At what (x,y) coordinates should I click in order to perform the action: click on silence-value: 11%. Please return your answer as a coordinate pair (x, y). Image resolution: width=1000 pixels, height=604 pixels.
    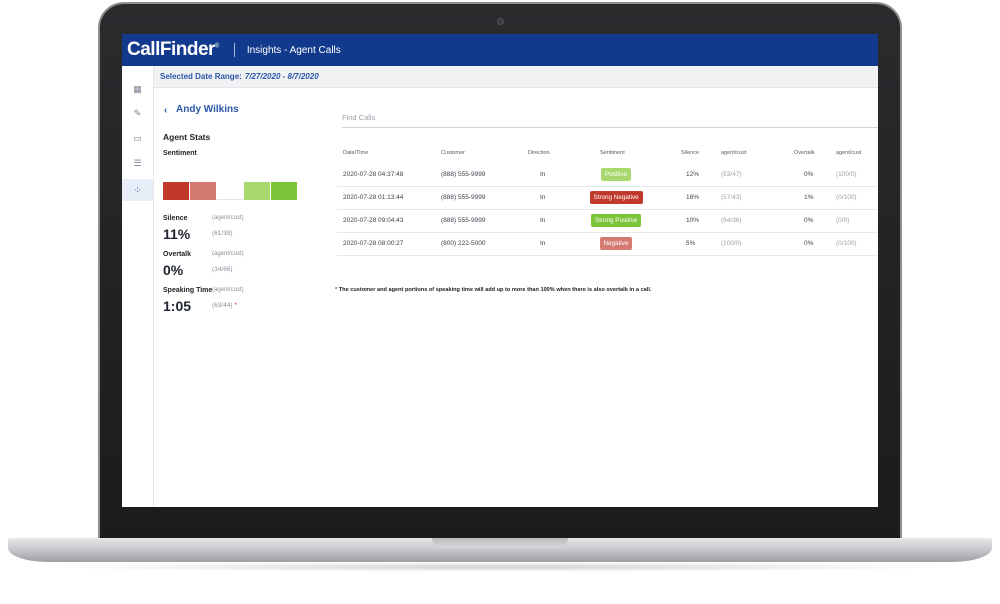
    Looking at the image, I should click on (177, 234).